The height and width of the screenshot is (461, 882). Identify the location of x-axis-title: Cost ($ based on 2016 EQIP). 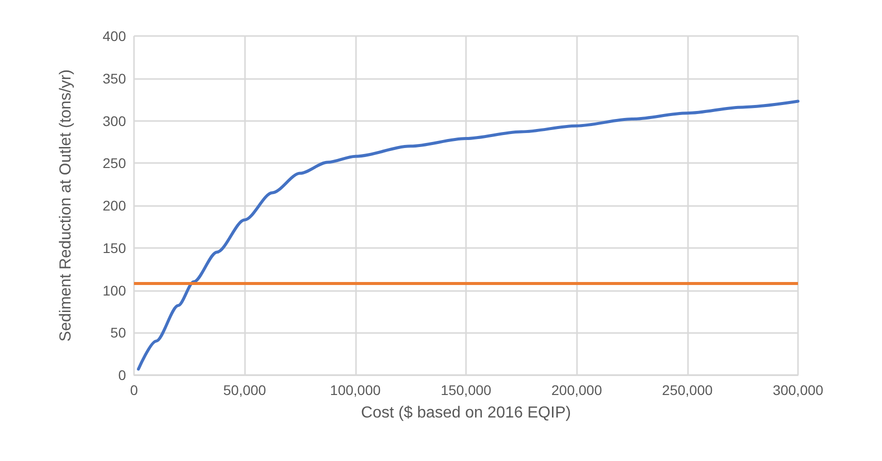
(466, 413).